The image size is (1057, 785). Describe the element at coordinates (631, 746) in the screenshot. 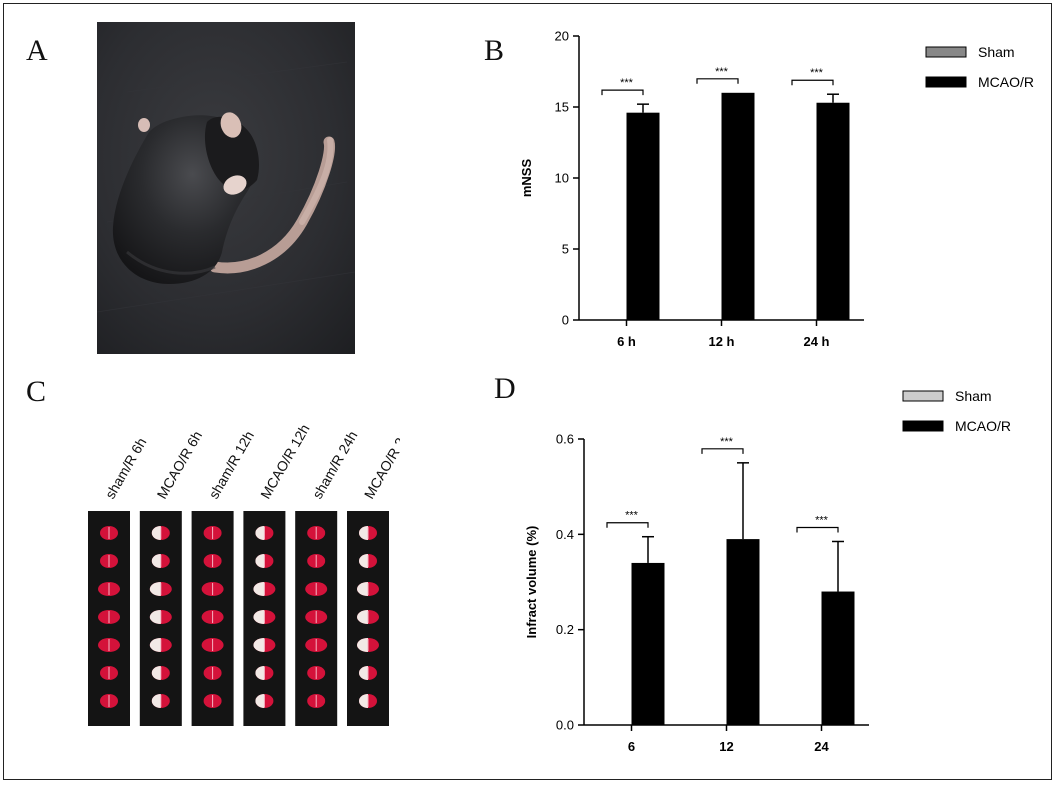

I see `x-tick-label: 6` at that location.